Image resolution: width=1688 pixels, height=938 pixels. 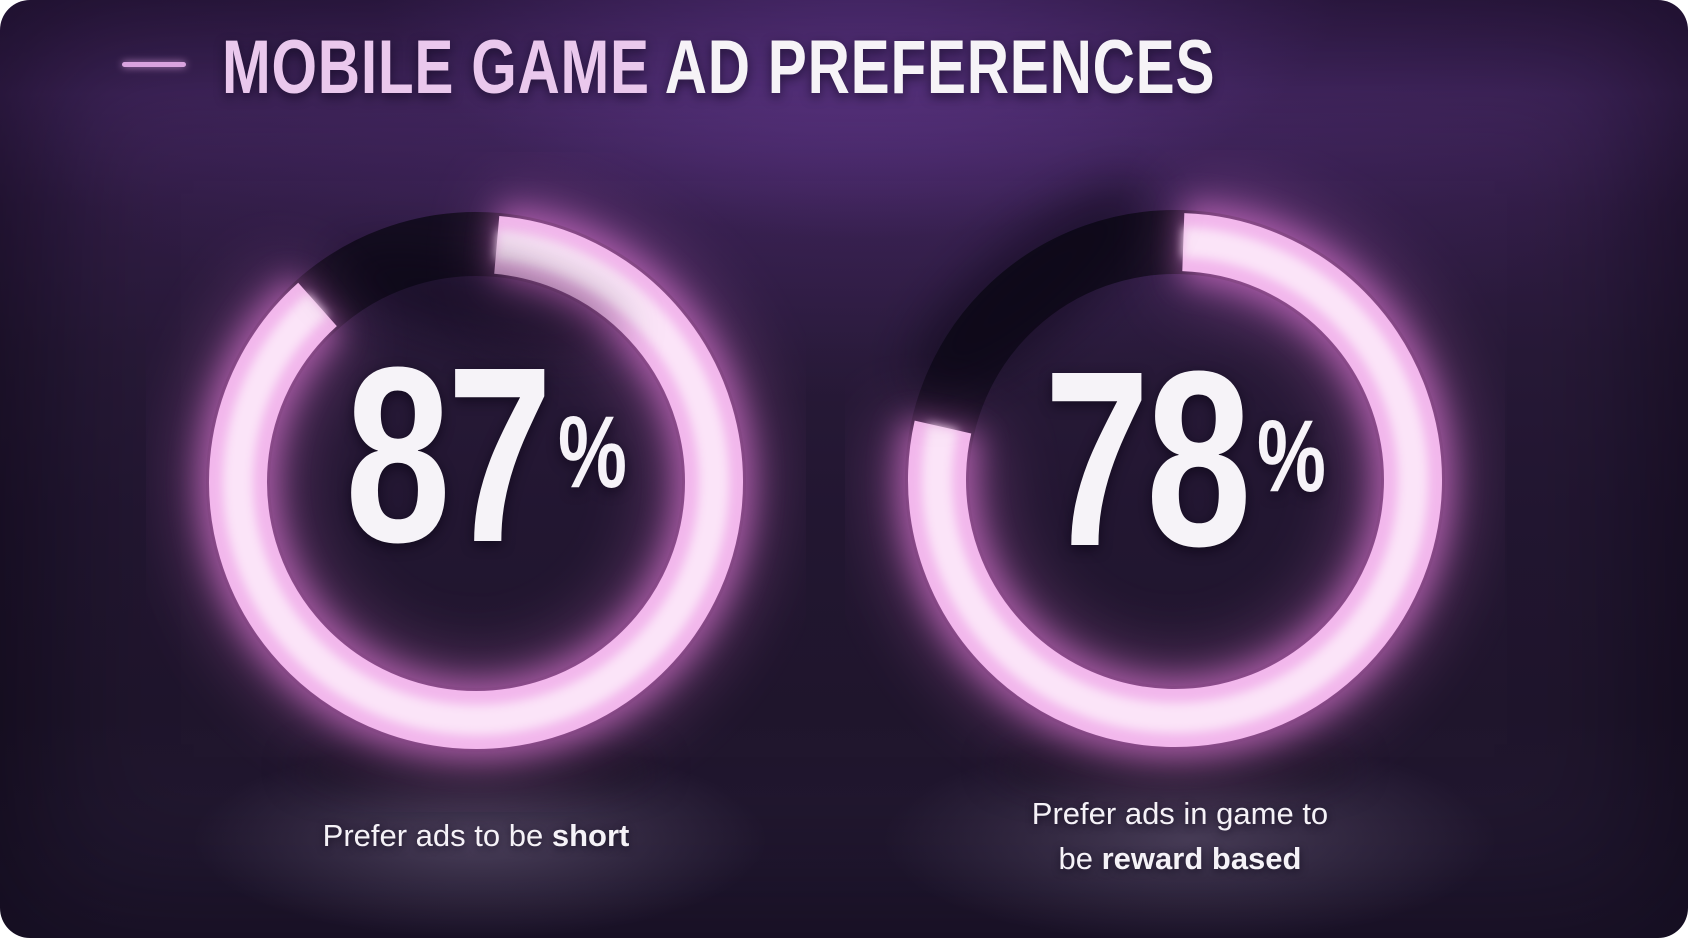 I want to click on caption-text: Prefer ads to be, so click(x=433, y=835).